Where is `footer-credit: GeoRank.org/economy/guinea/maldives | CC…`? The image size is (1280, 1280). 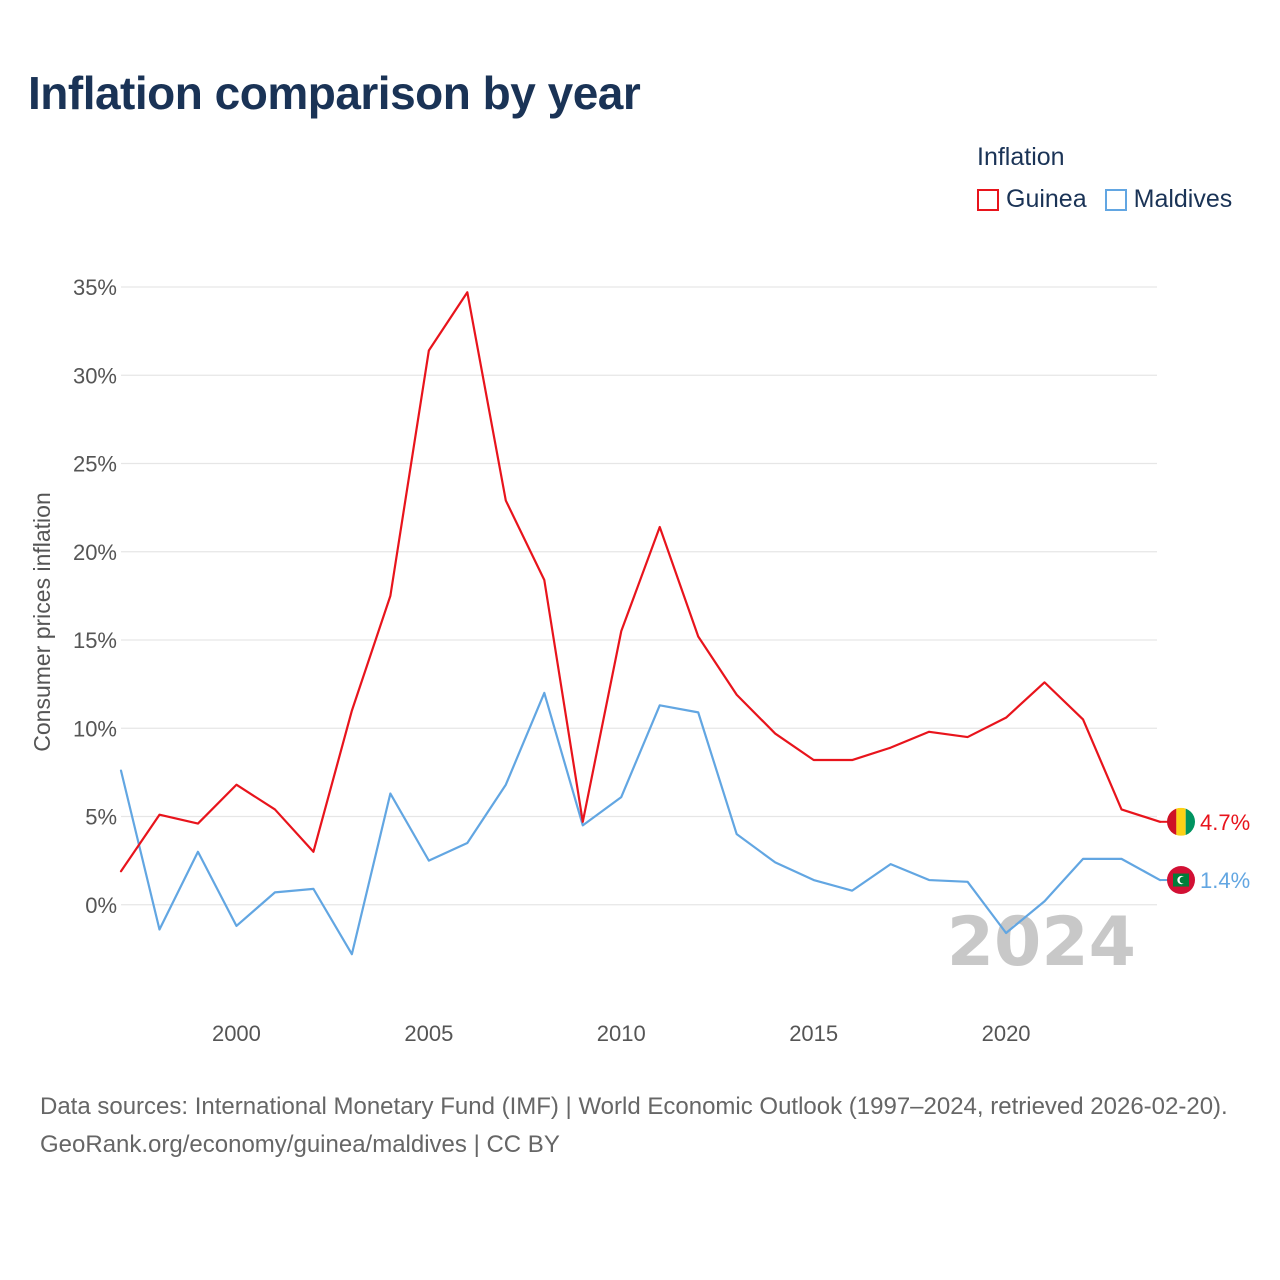
footer-credit: GeoRank.org/economy/guinea/maldives | CC… is located at coordinates (300, 1144).